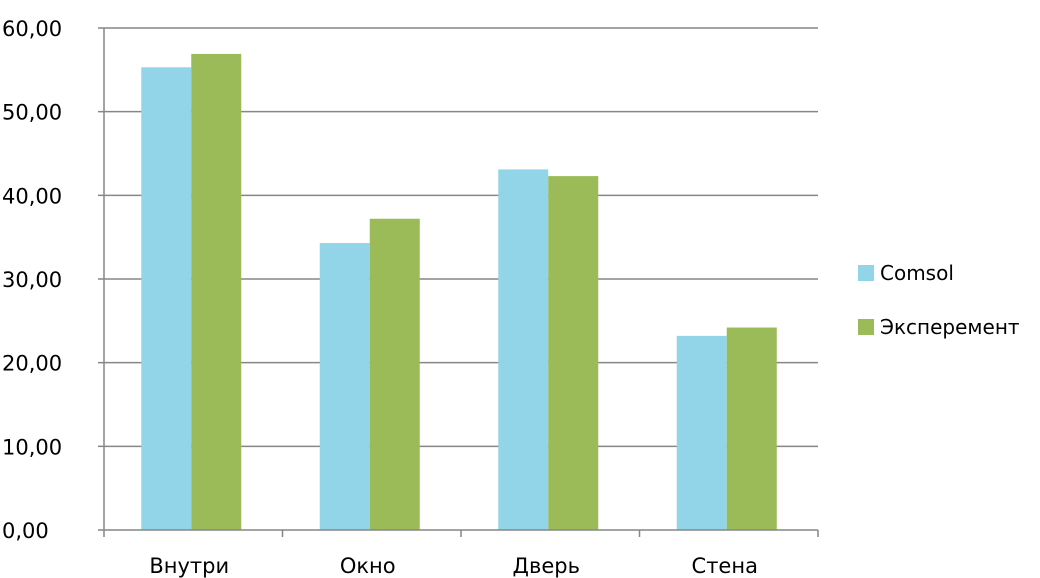  What do you see at coordinates (32, 29) in the screenshot?
I see `y-tick-label: 60,00` at bounding box center [32, 29].